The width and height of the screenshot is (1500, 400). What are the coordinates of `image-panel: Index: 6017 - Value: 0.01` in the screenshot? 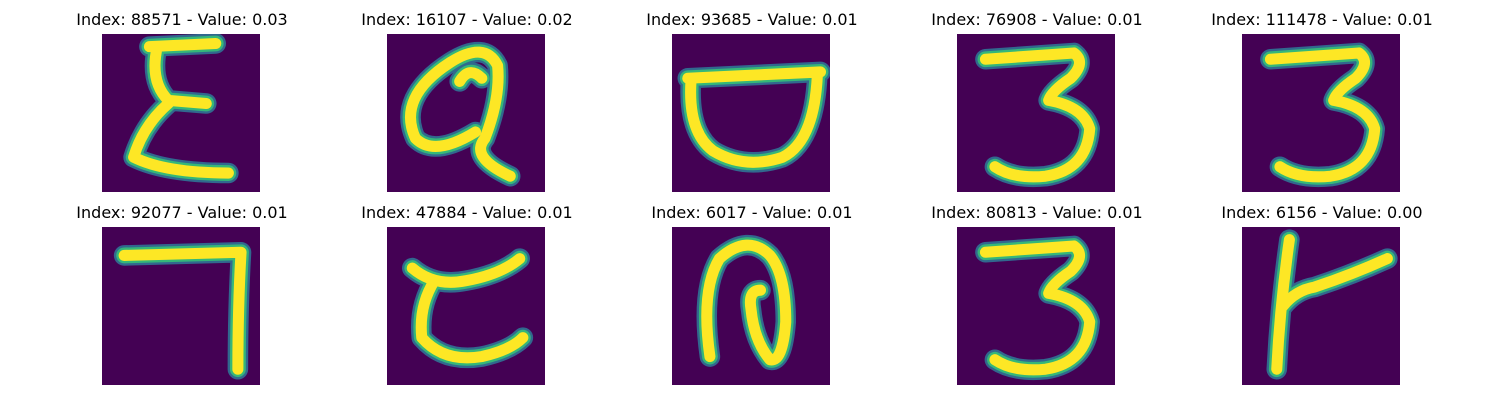 It's located at (752, 290).